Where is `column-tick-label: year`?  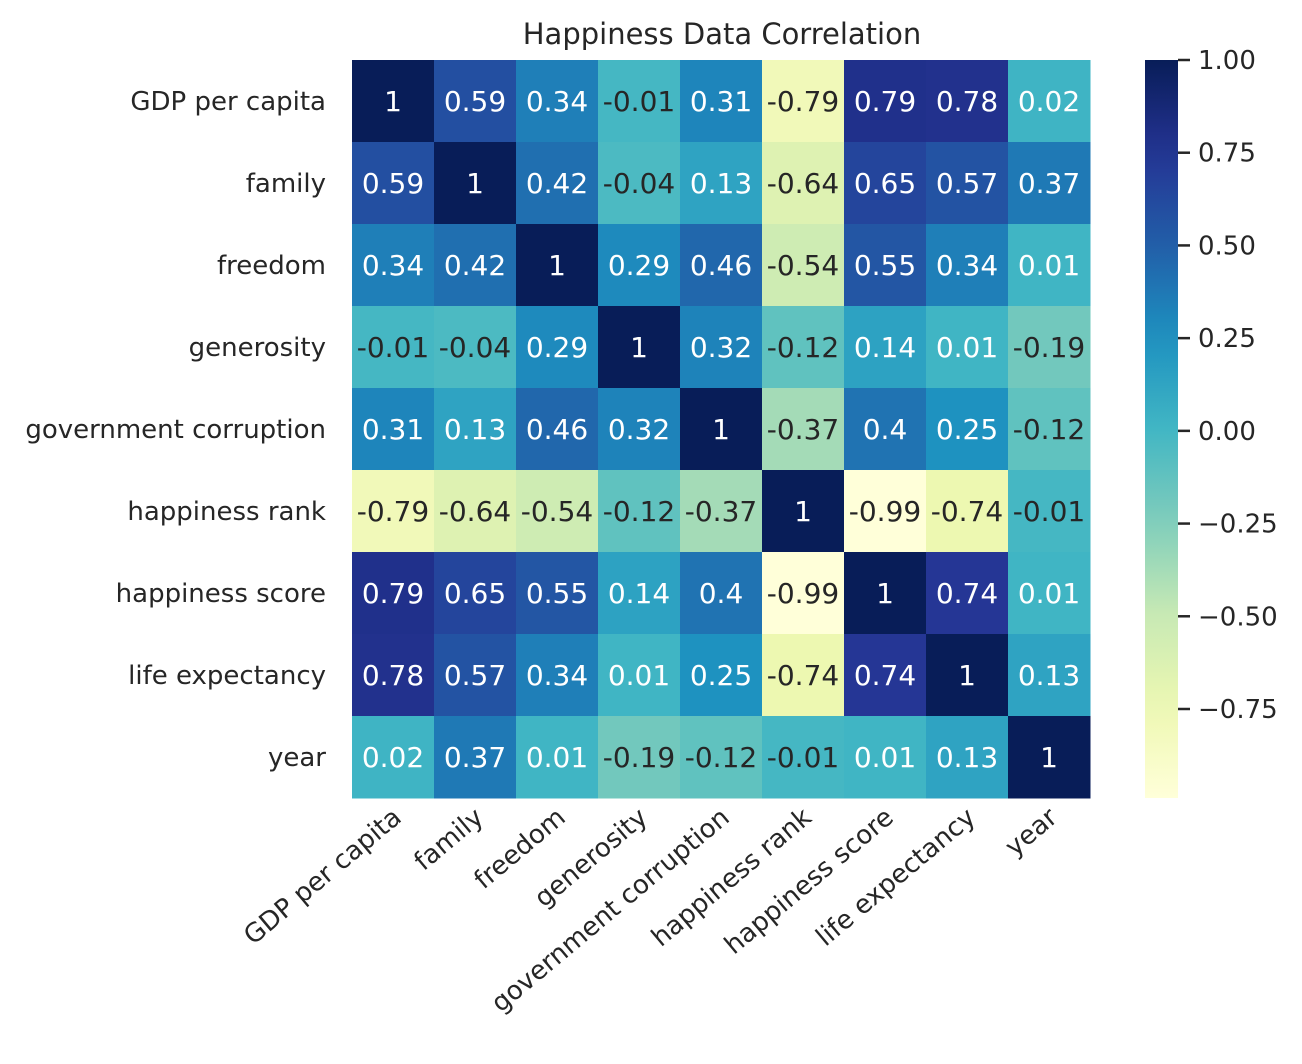 column-tick-label: year is located at coordinates (1032, 832).